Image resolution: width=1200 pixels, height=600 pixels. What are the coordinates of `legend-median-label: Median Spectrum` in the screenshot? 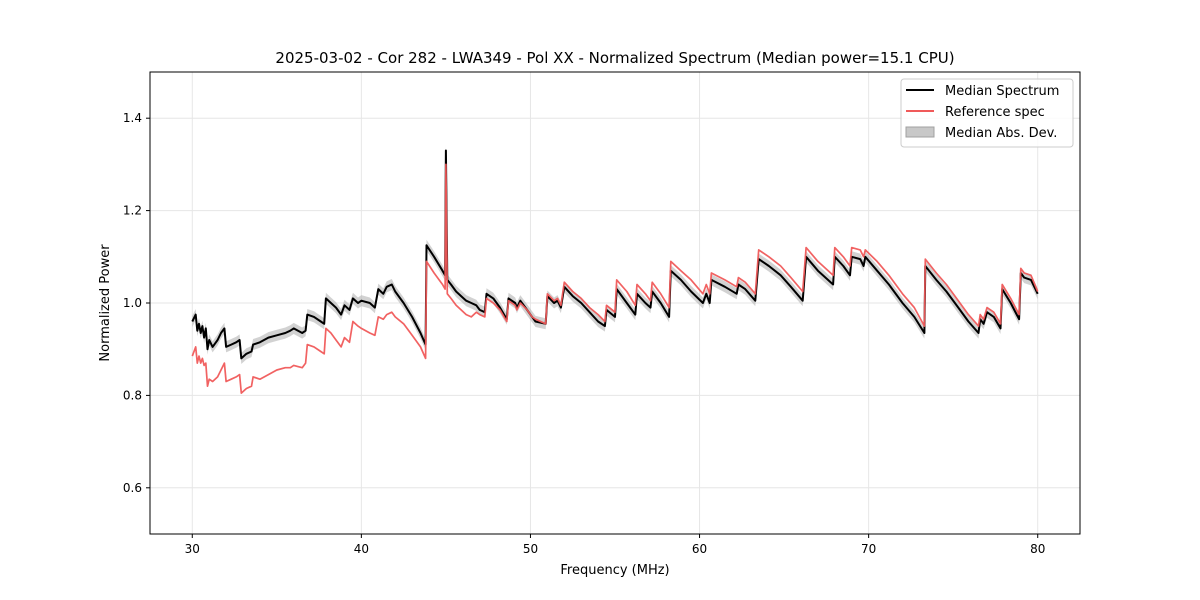 It's located at (1002, 91).